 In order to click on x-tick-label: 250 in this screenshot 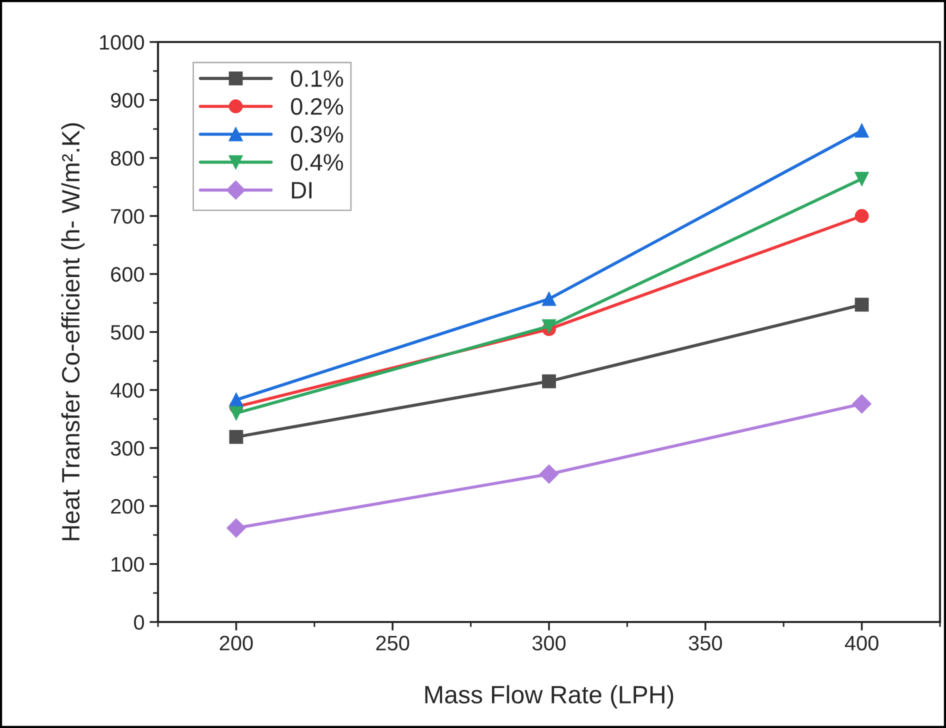, I will do `click(393, 643)`.